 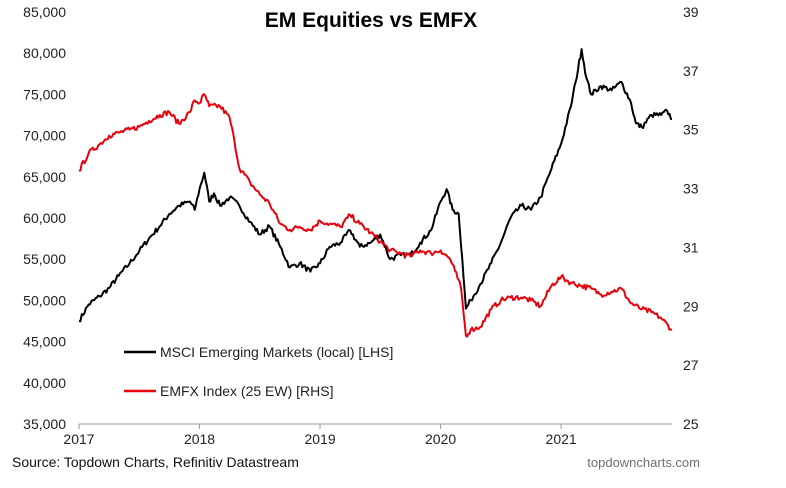 What do you see at coordinates (561, 439) in the screenshot?
I see `x-tick-label: 2021` at bounding box center [561, 439].